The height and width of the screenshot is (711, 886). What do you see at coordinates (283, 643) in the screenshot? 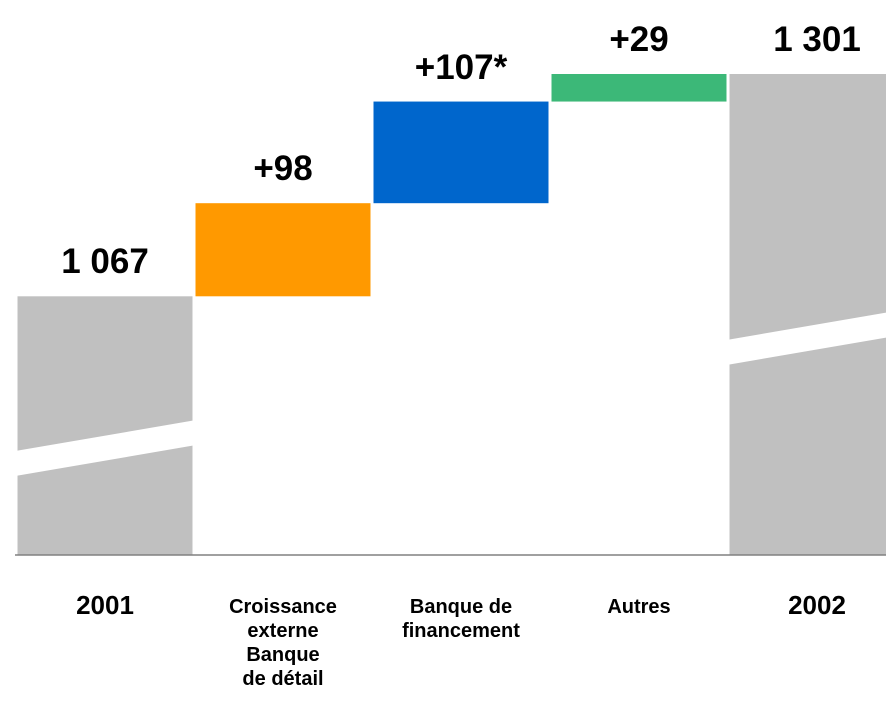
I see `category-label: Croissance externe Banque de détail` at bounding box center [283, 643].